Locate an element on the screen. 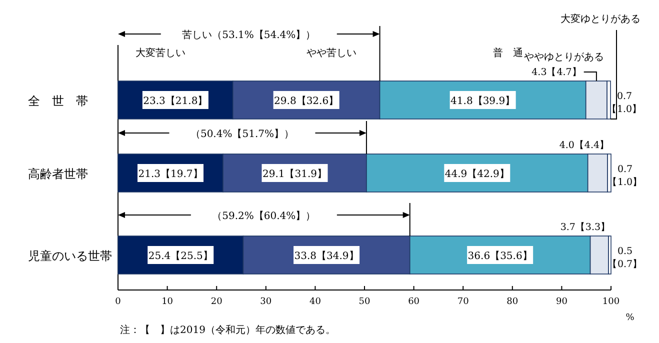  data-label: 36.6【35.6】 is located at coordinates (500, 256).